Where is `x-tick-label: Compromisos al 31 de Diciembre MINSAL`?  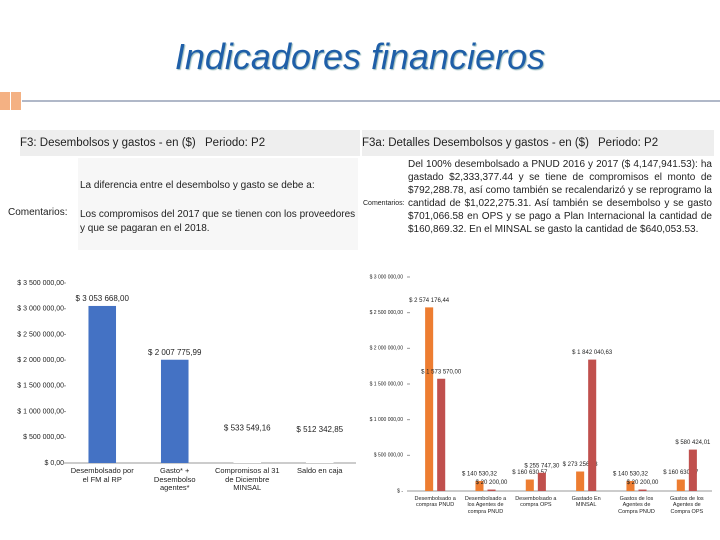 x-tick-label: Compromisos al 31 de Diciembre MINSAL is located at coordinates (247, 479).